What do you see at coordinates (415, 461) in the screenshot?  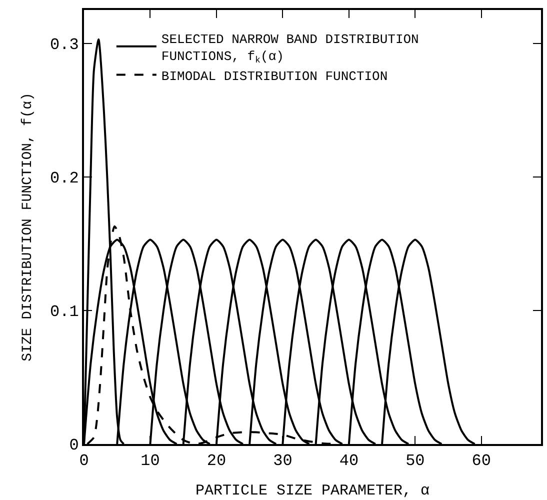 I see `x-tick-label: 50` at bounding box center [415, 461].